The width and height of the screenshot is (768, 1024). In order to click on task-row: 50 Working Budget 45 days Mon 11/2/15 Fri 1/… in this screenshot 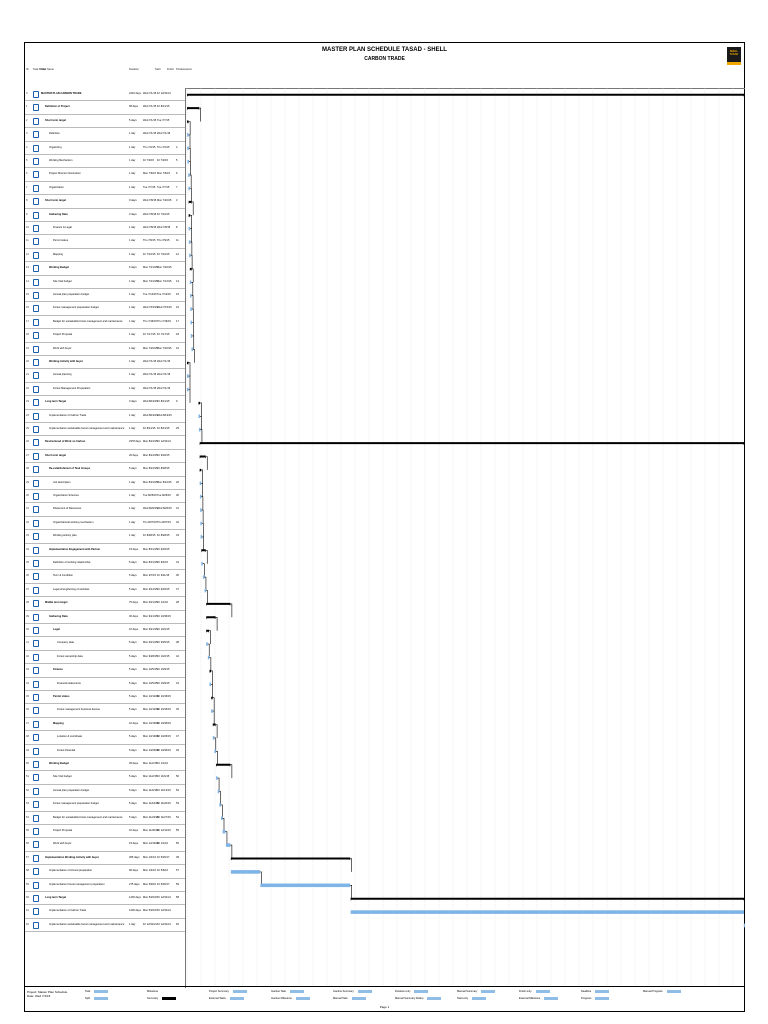, I will do `click(105, 765)`.